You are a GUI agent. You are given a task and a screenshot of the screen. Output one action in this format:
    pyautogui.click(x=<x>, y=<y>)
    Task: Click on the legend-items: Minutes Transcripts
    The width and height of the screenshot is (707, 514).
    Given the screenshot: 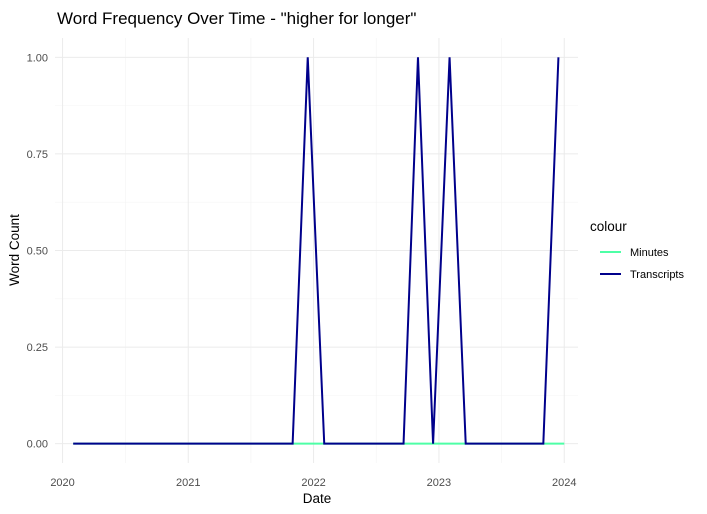 What is the action you would take?
    pyautogui.click(x=642, y=264)
    